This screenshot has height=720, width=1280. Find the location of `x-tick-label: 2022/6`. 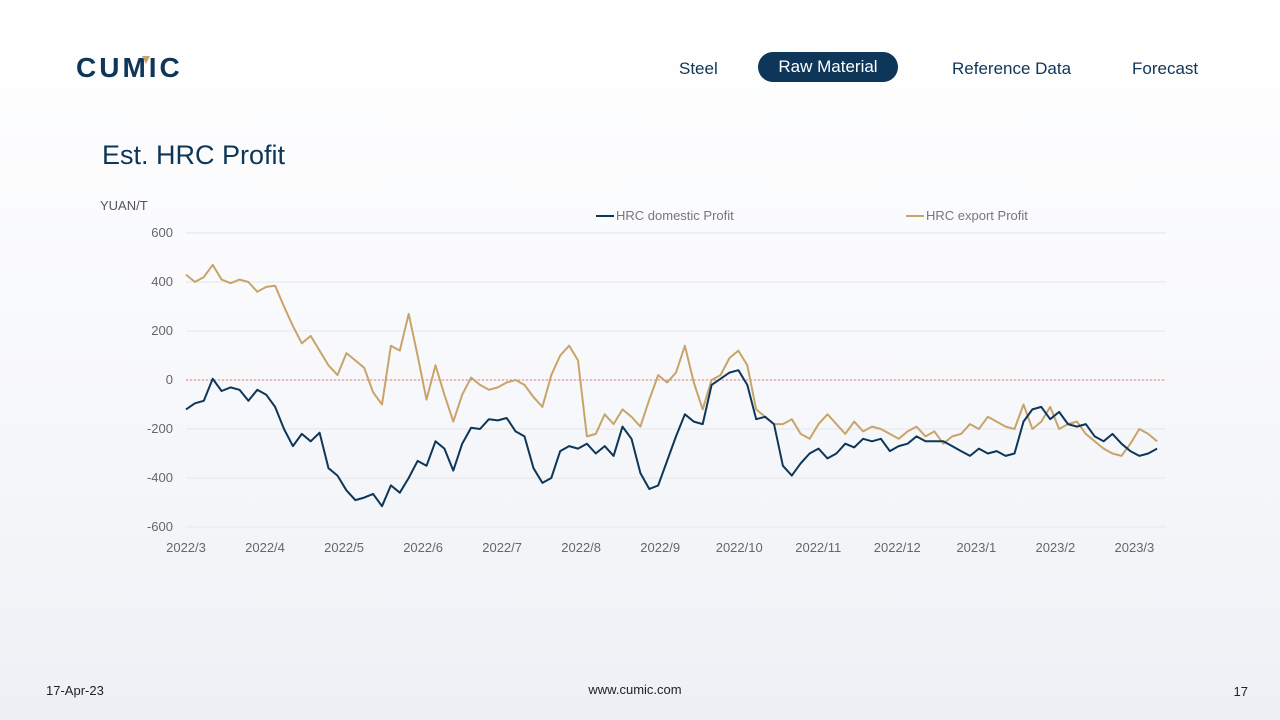

x-tick-label: 2022/6 is located at coordinates (423, 547).